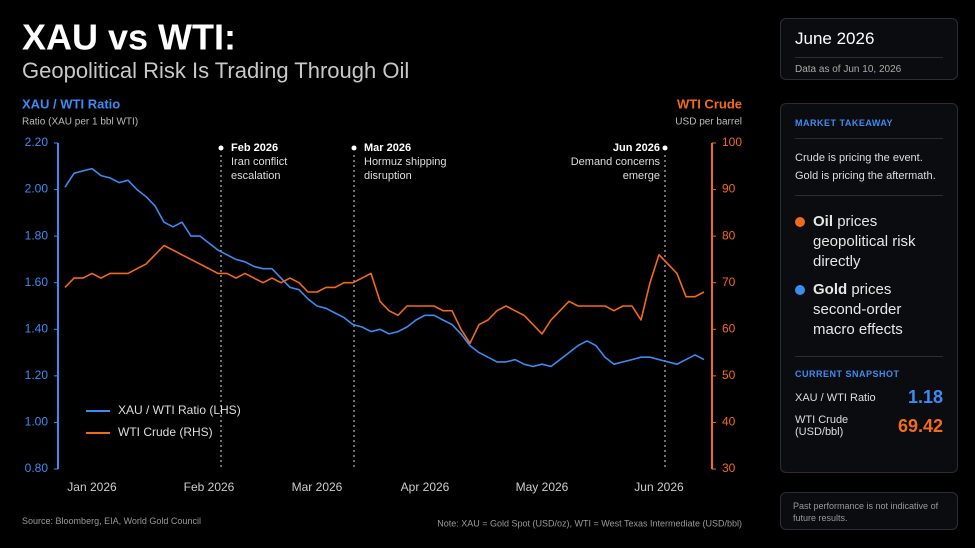 The image size is (975, 548). I want to click on snapshot-title: CURRENT SNAPSHOT, so click(847, 374).